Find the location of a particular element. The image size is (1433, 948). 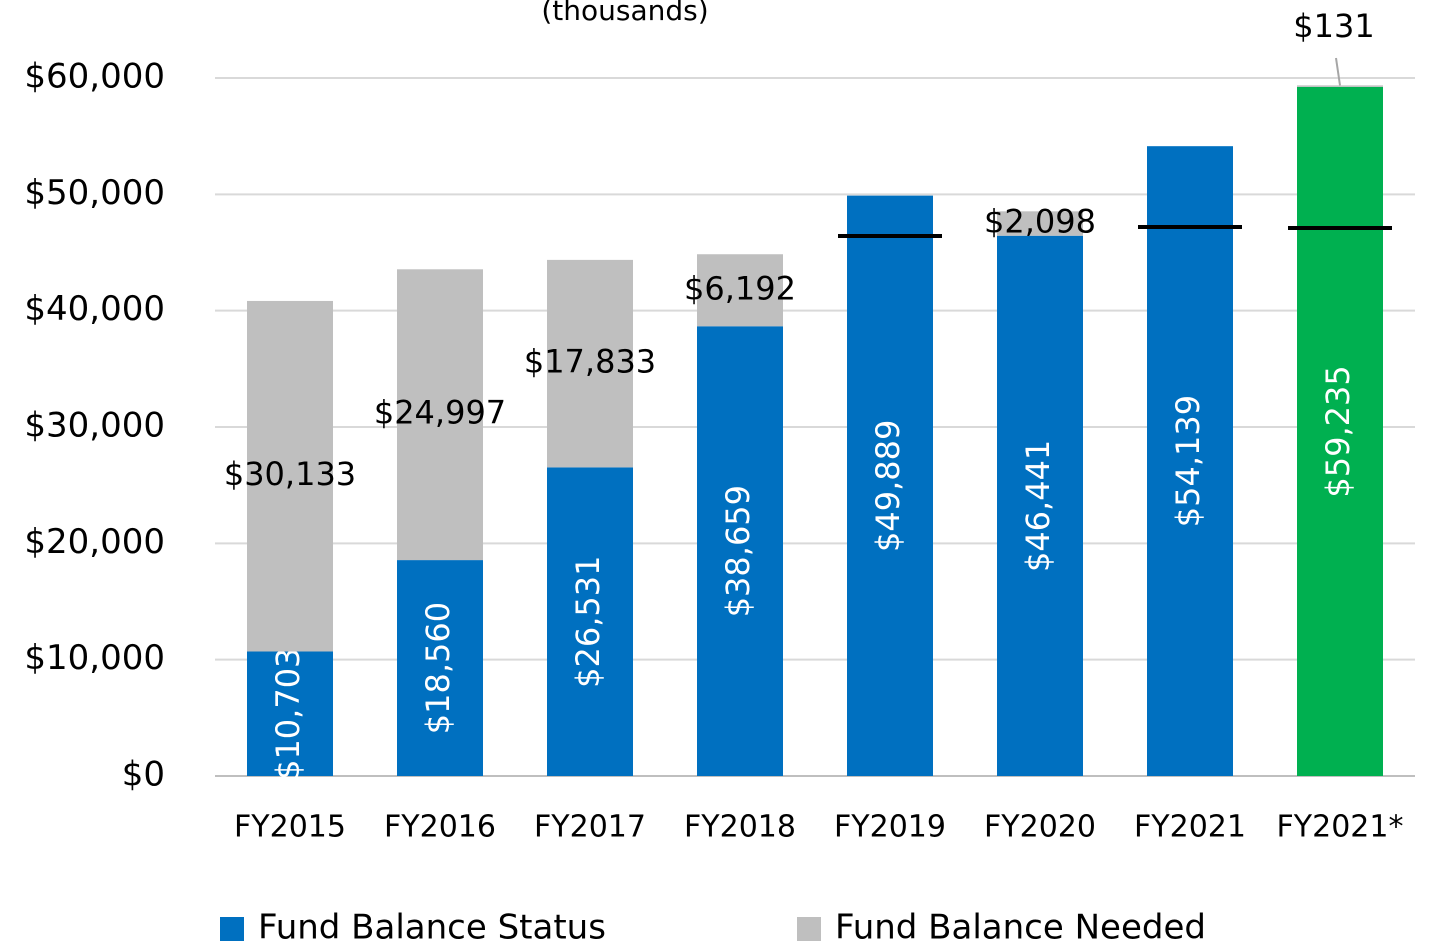

value-label: $18,560 is located at coordinates (438, 668).